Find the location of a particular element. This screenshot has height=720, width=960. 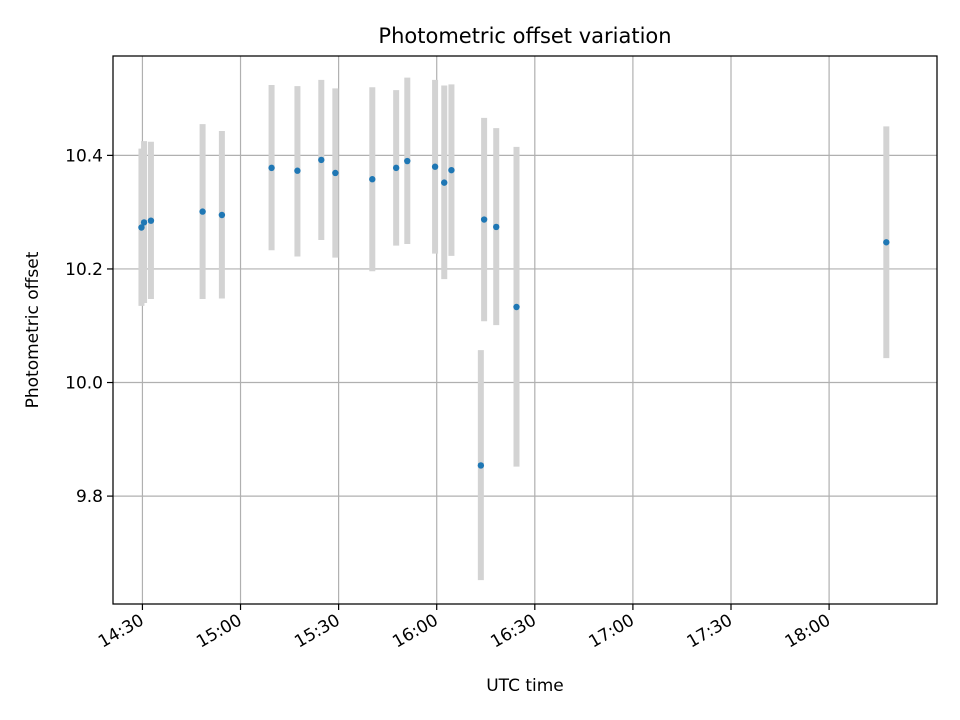

y-tick-label: 10.4 is located at coordinates (84, 156).